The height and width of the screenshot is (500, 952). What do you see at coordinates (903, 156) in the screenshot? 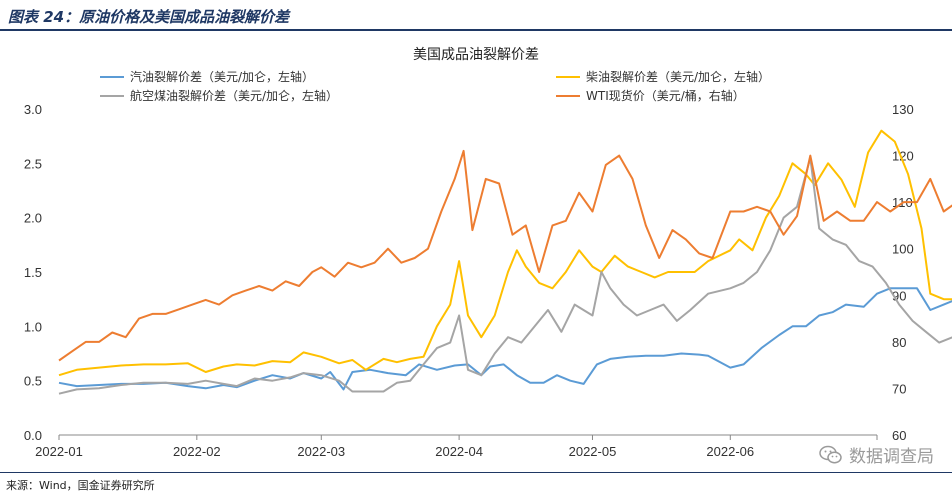
I see `y-right-tick-label: 120` at bounding box center [903, 156].